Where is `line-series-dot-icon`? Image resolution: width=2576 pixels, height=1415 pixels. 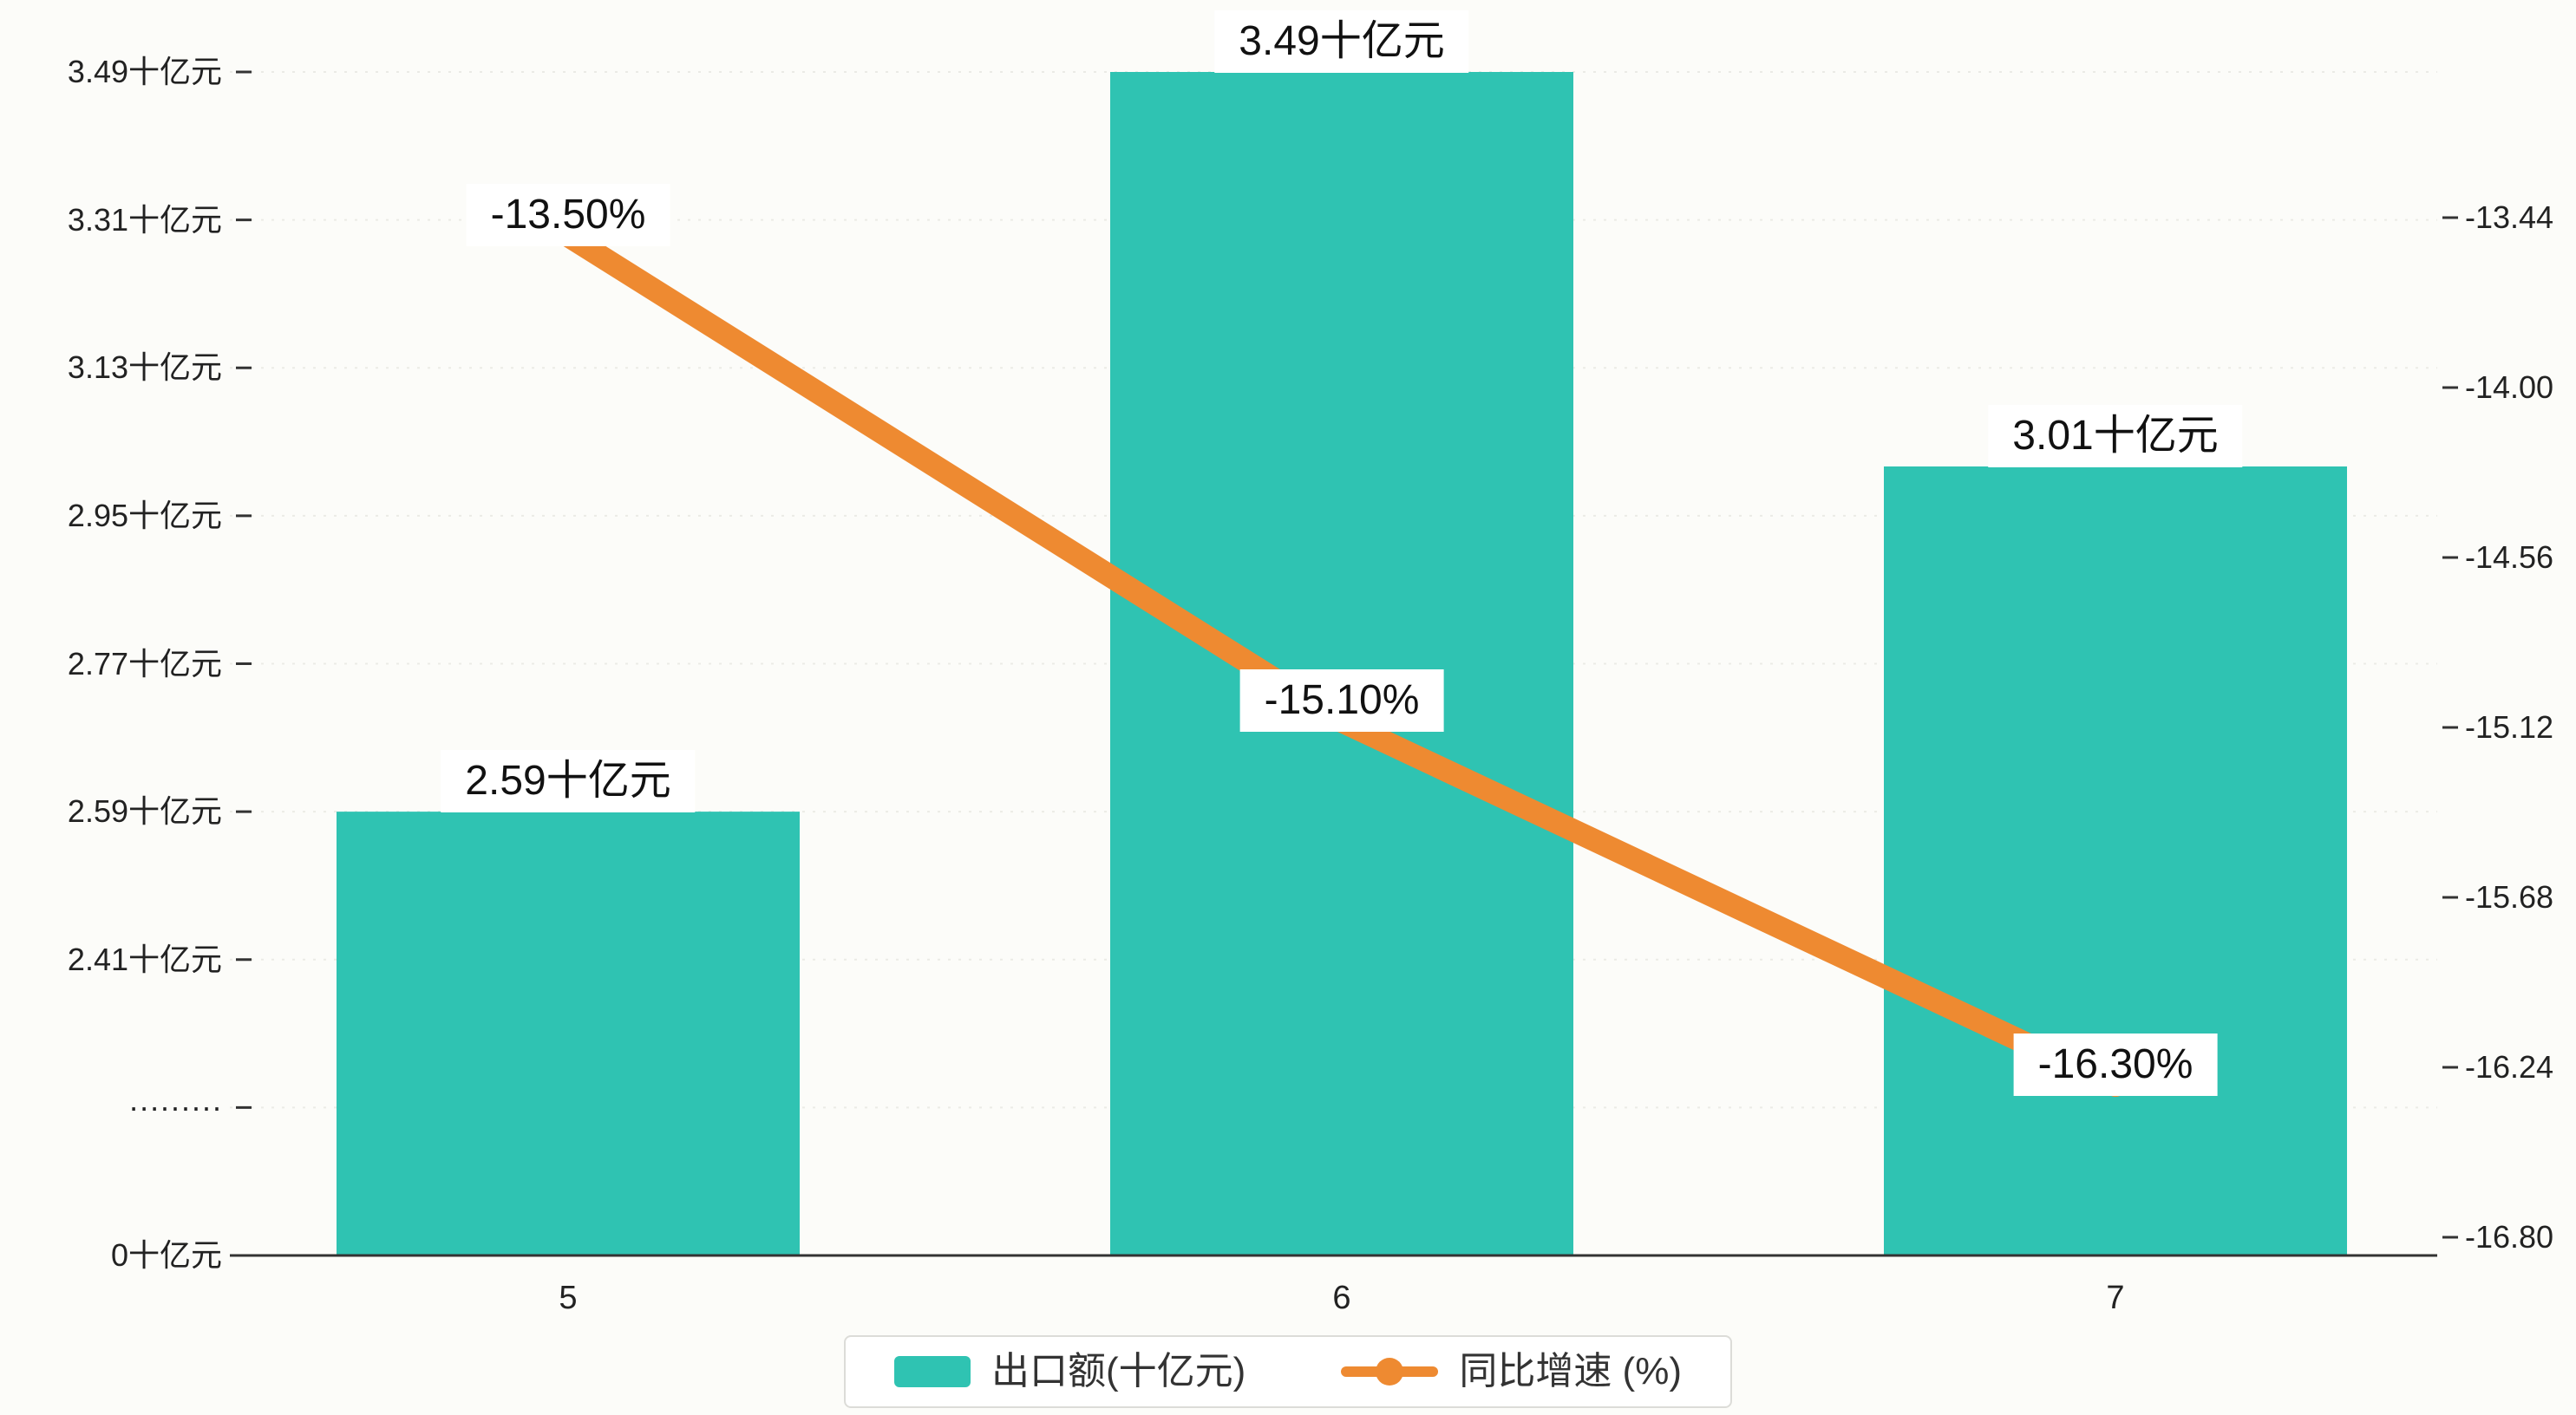
line-series-dot-icon is located at coordinates (1390, 1372).